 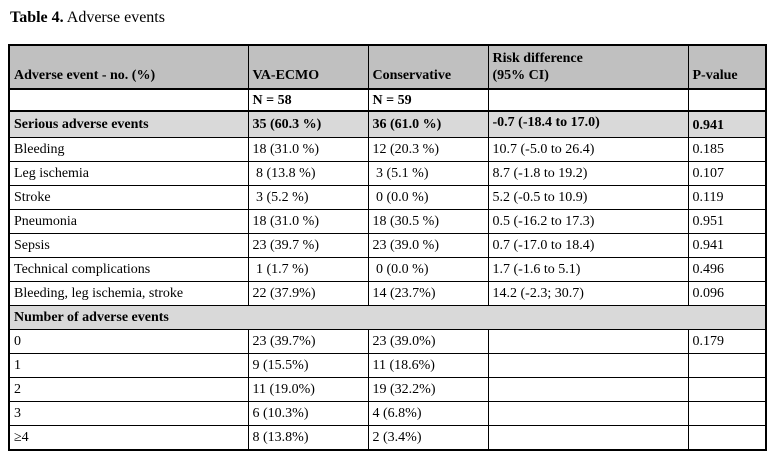 What do you see at coordinates (128, 197) in the screenshot?
I see `table-cell: Stroke` at bounding box center [128, 197].